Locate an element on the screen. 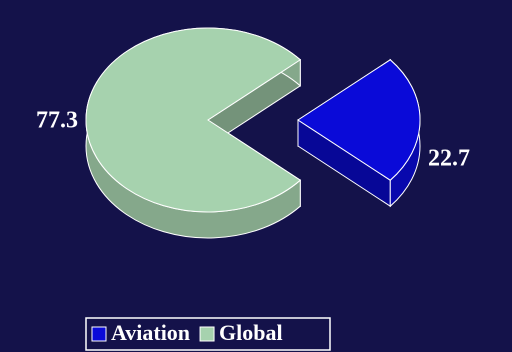 This screenshot has width=512, height=352. data-label: 77.3 is located at coordinates (57, 121).